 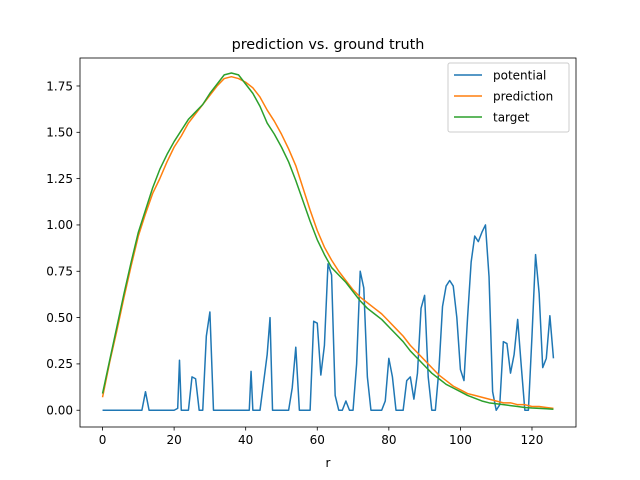 I want to click on y-tick-label: 0.00, so click(x=59, y=411).